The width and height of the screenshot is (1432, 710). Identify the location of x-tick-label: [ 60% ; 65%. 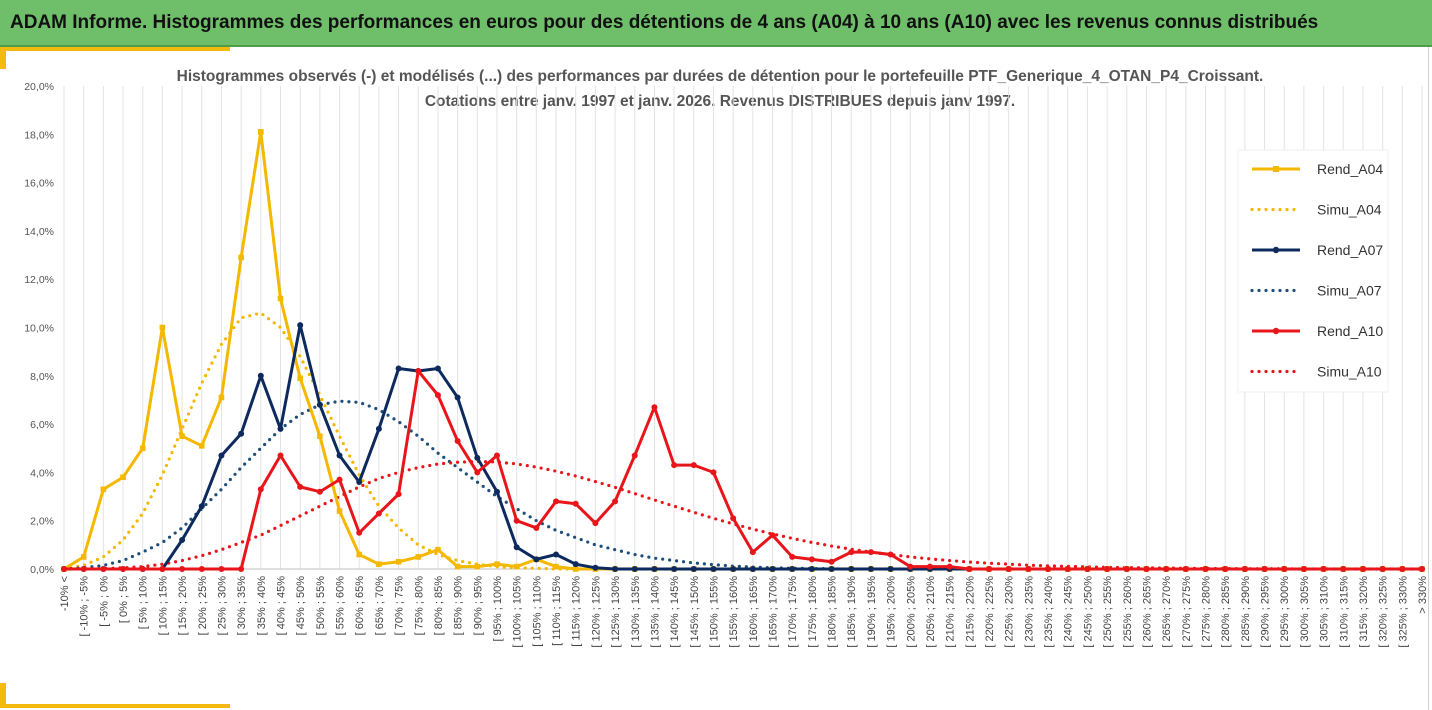
(360, 606).